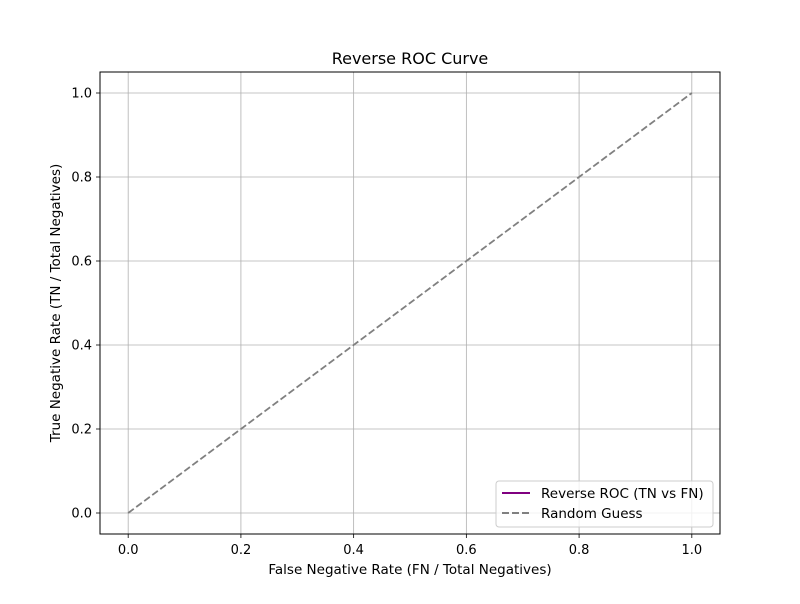 Image resolution: width=800 pixels, height=604 pixels. I want to click on legend: Reverse ROC (TN vs FN) Random Guess, so click(604, 504).